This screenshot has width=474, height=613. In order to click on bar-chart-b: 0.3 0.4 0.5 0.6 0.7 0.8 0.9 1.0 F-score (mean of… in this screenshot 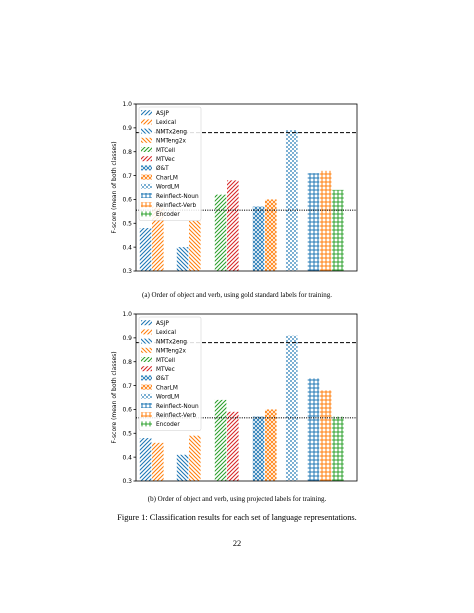, I will do `click(234, 398)`.